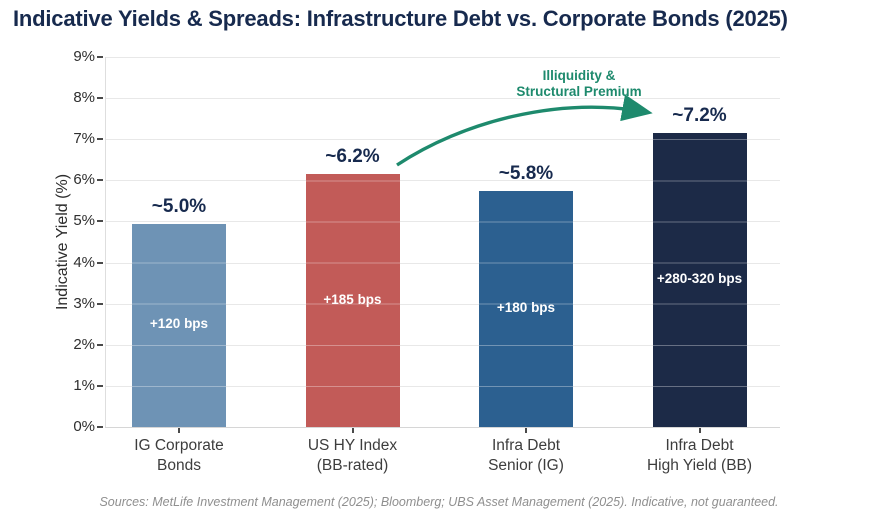  I want to click on annotation-premium: Illiquidity & Structural Premium, so click(579, 84).